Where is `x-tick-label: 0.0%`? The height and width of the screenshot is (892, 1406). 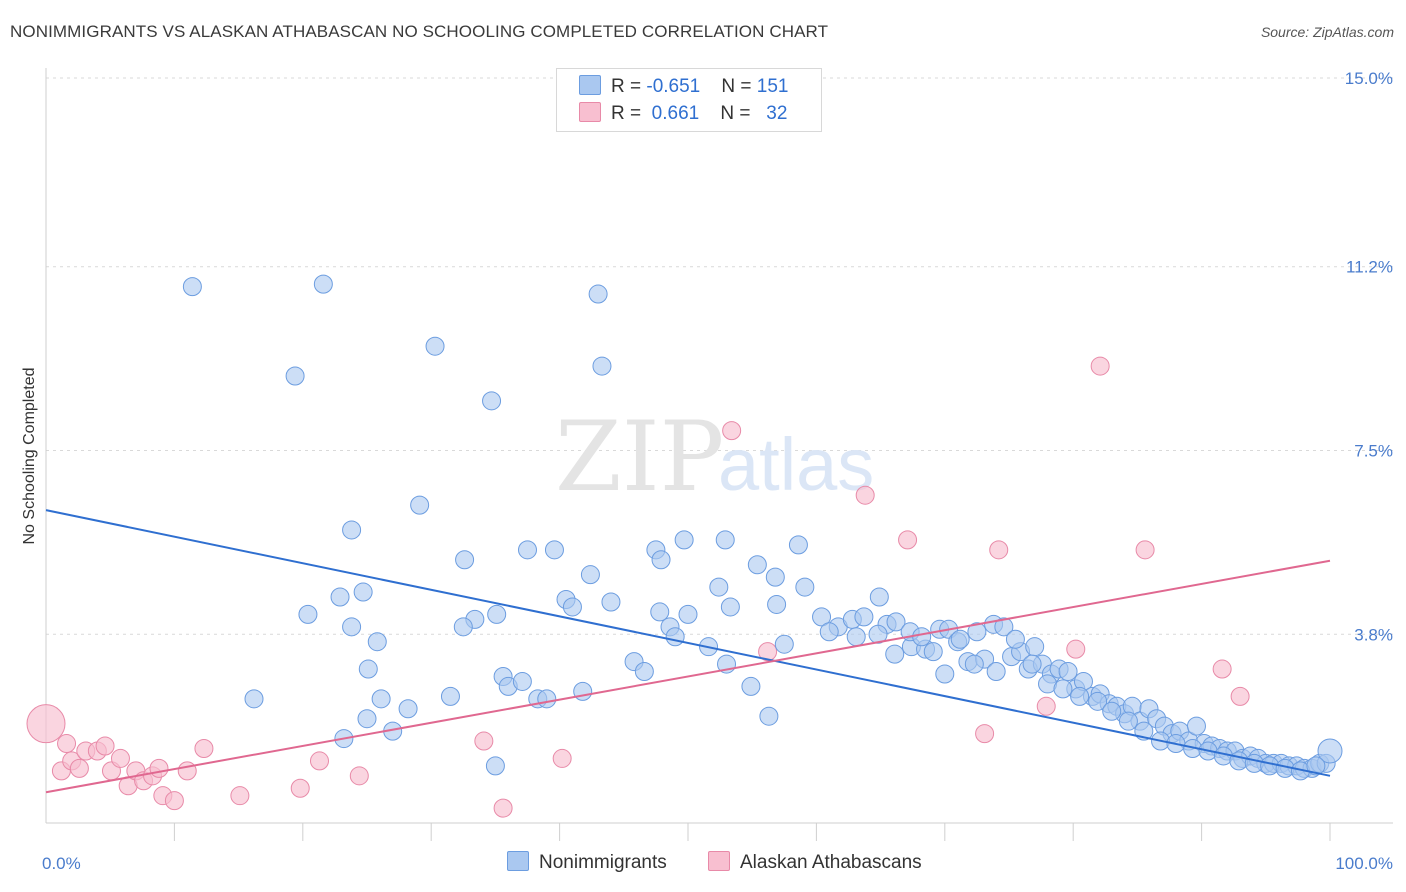
x-tick-label: 0.0% is located at coordinates (61, 863).